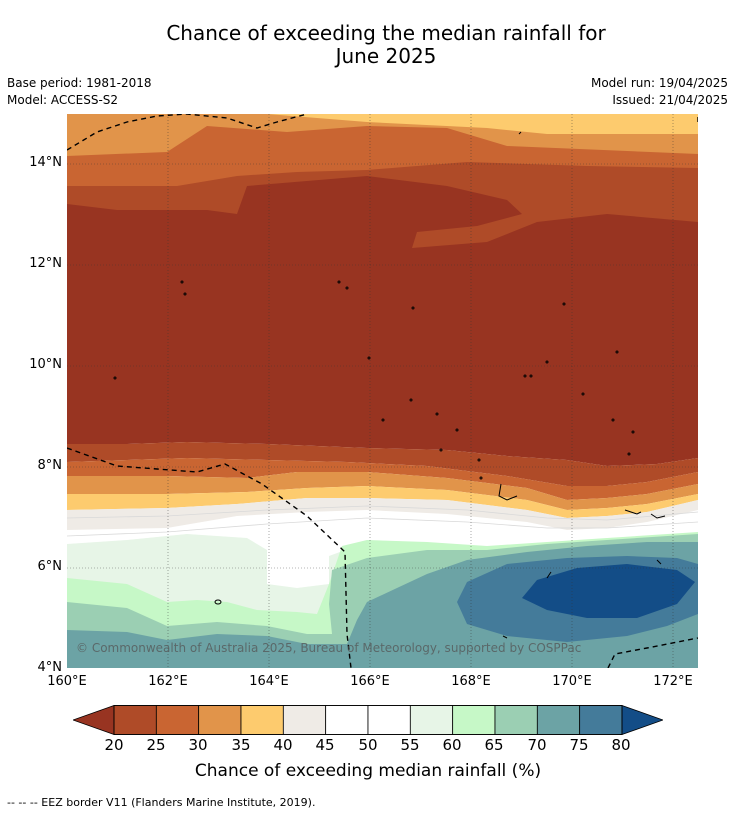 Image resolution: width=736 pixels, height=816 pixels. Describe the element at coordinates (368, 745) in the screenshot. I see `colorbar-tick-50: 50` at that location.